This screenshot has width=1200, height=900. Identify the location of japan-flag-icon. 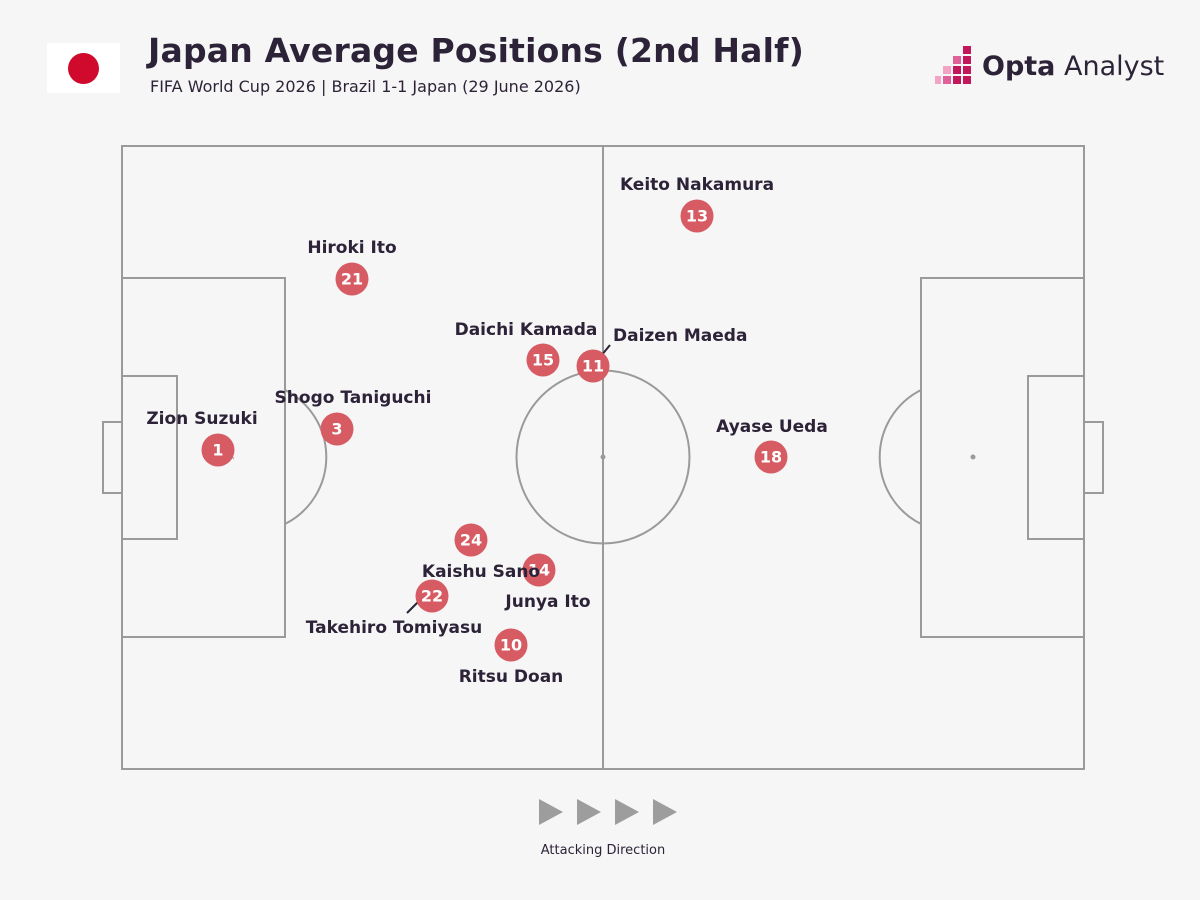
(83, 68).